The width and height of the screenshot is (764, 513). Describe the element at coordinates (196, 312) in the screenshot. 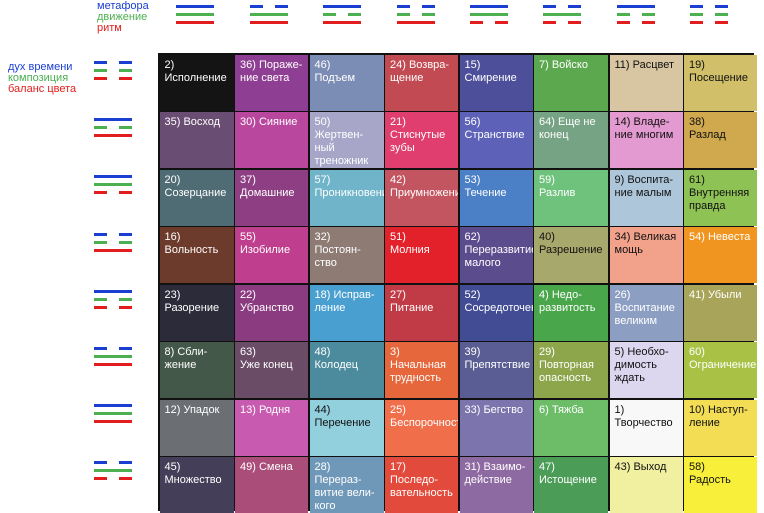

I see `hexagram-cell: 23) Разорение` at that location.